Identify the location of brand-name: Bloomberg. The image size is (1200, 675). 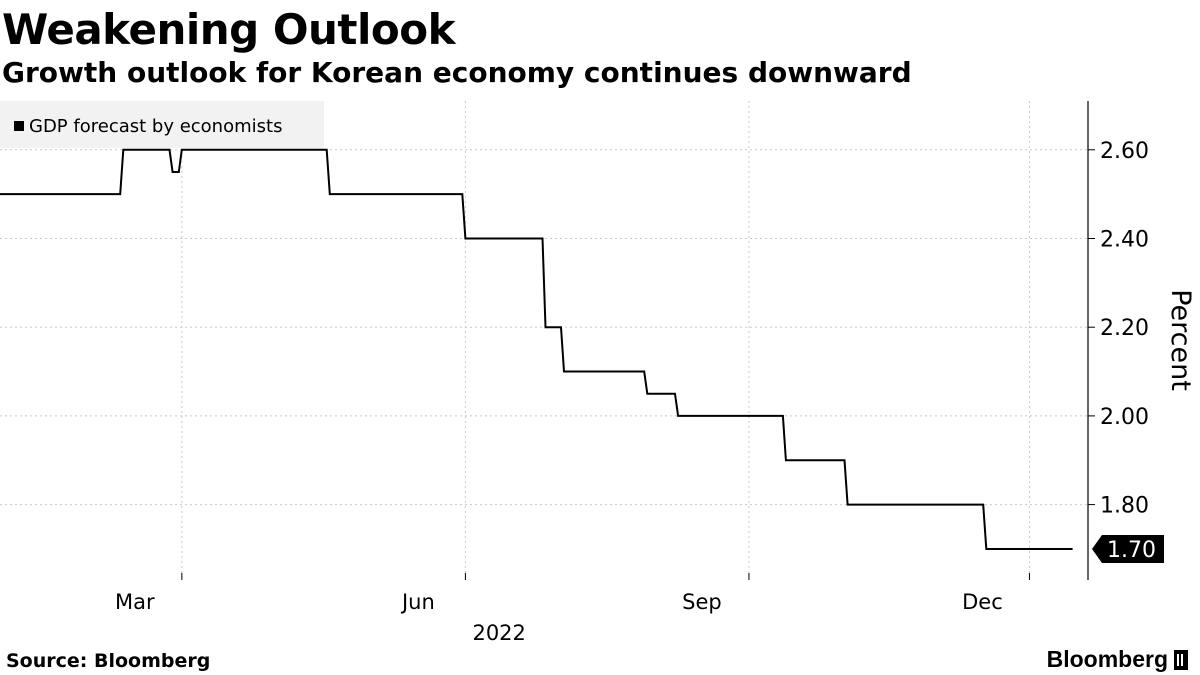
(1107, 659).